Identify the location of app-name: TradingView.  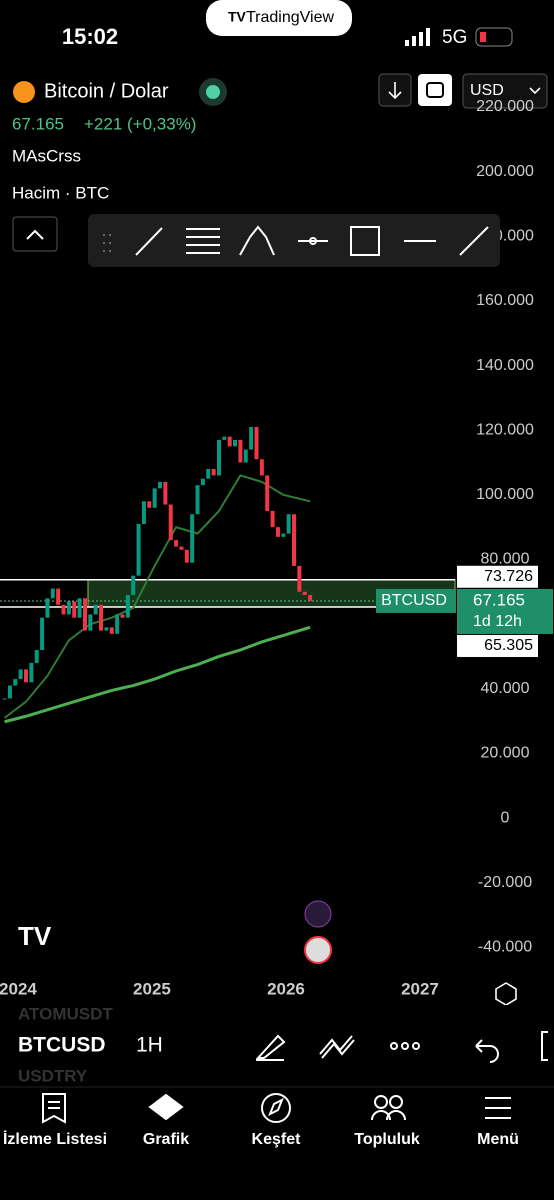
(290, 17).